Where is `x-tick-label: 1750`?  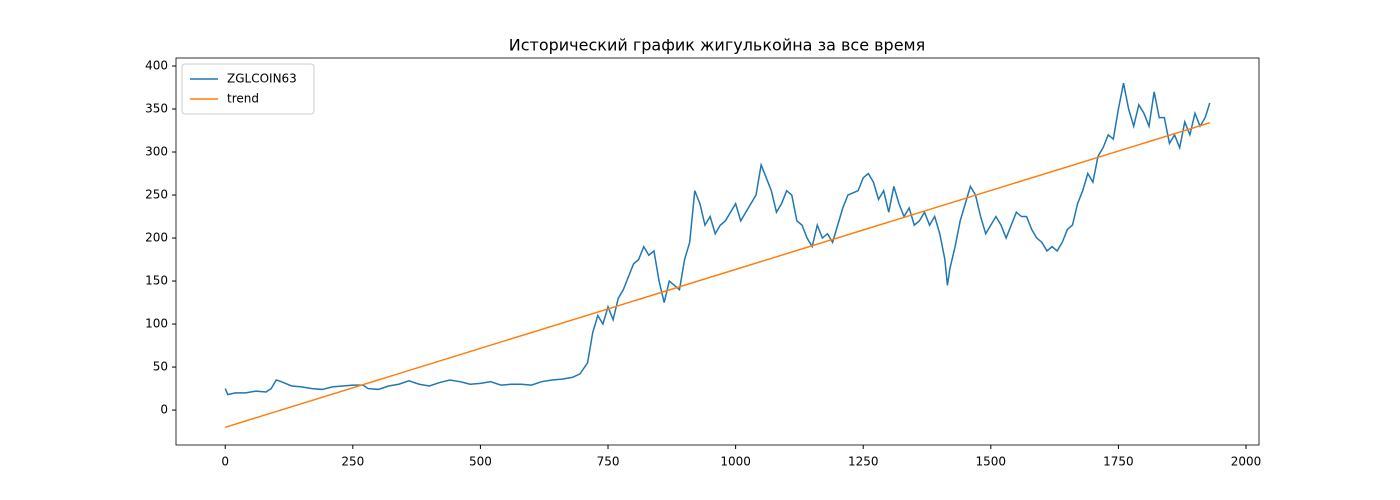
x-tick-label: 1750 is located at coordinates (1118, 462).